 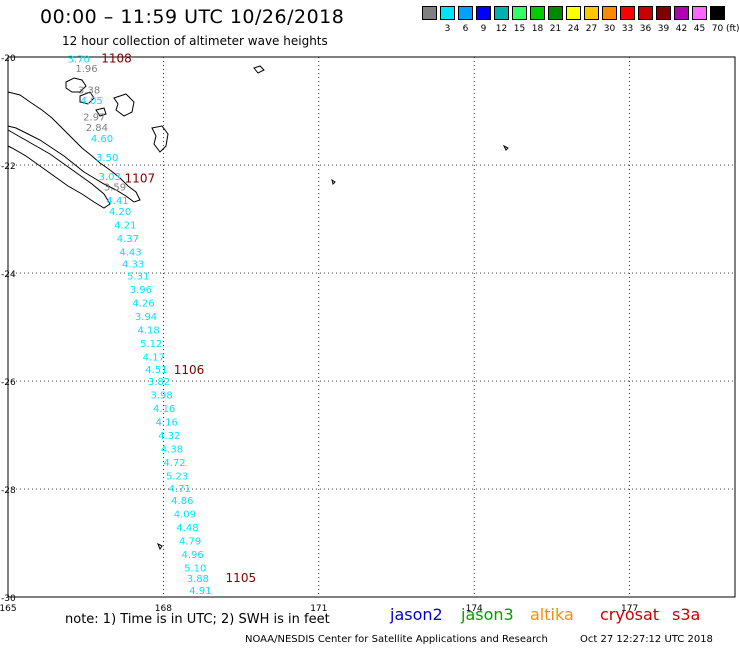 What do you see at coordinates (97, 128) in the screenshot?
I see `wave-height-value: 2.84` at bounding box center [97, 128].